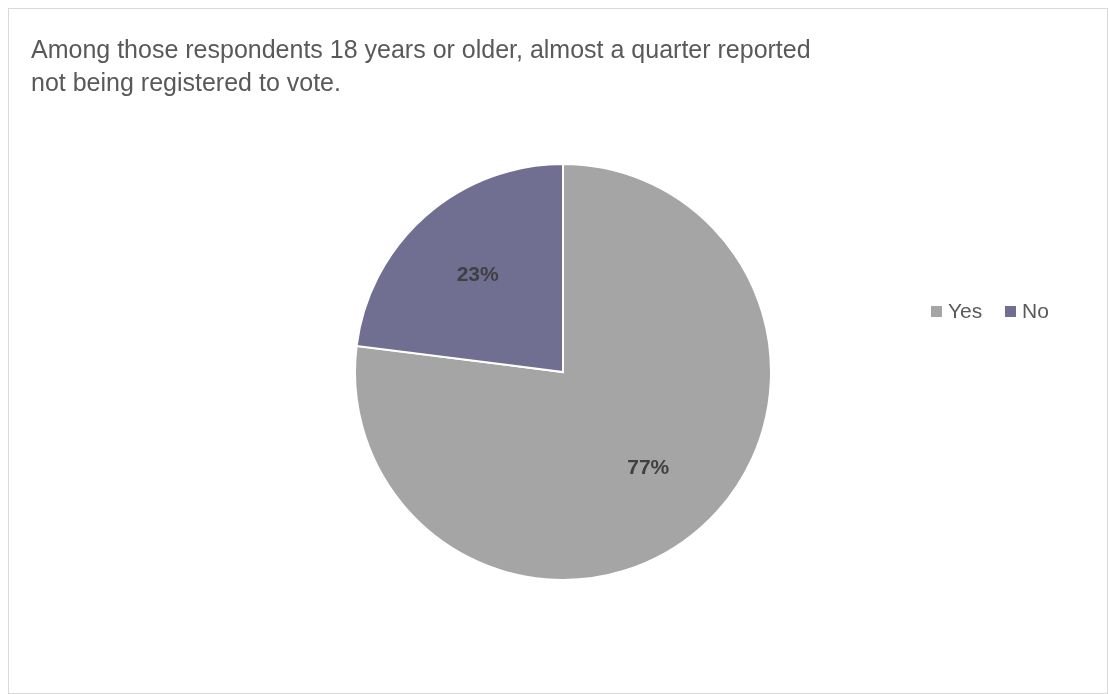 The width and height of the screenshot is (1109, 694). I want to click on data-label: 23%, so click(478, 273).